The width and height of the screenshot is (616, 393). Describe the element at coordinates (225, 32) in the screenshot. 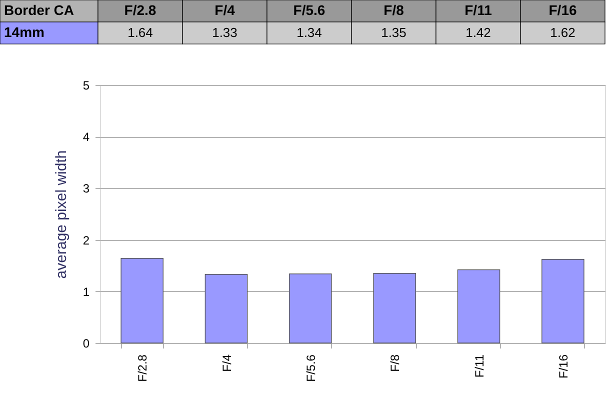

I see `data-label: 1.33` at that location.